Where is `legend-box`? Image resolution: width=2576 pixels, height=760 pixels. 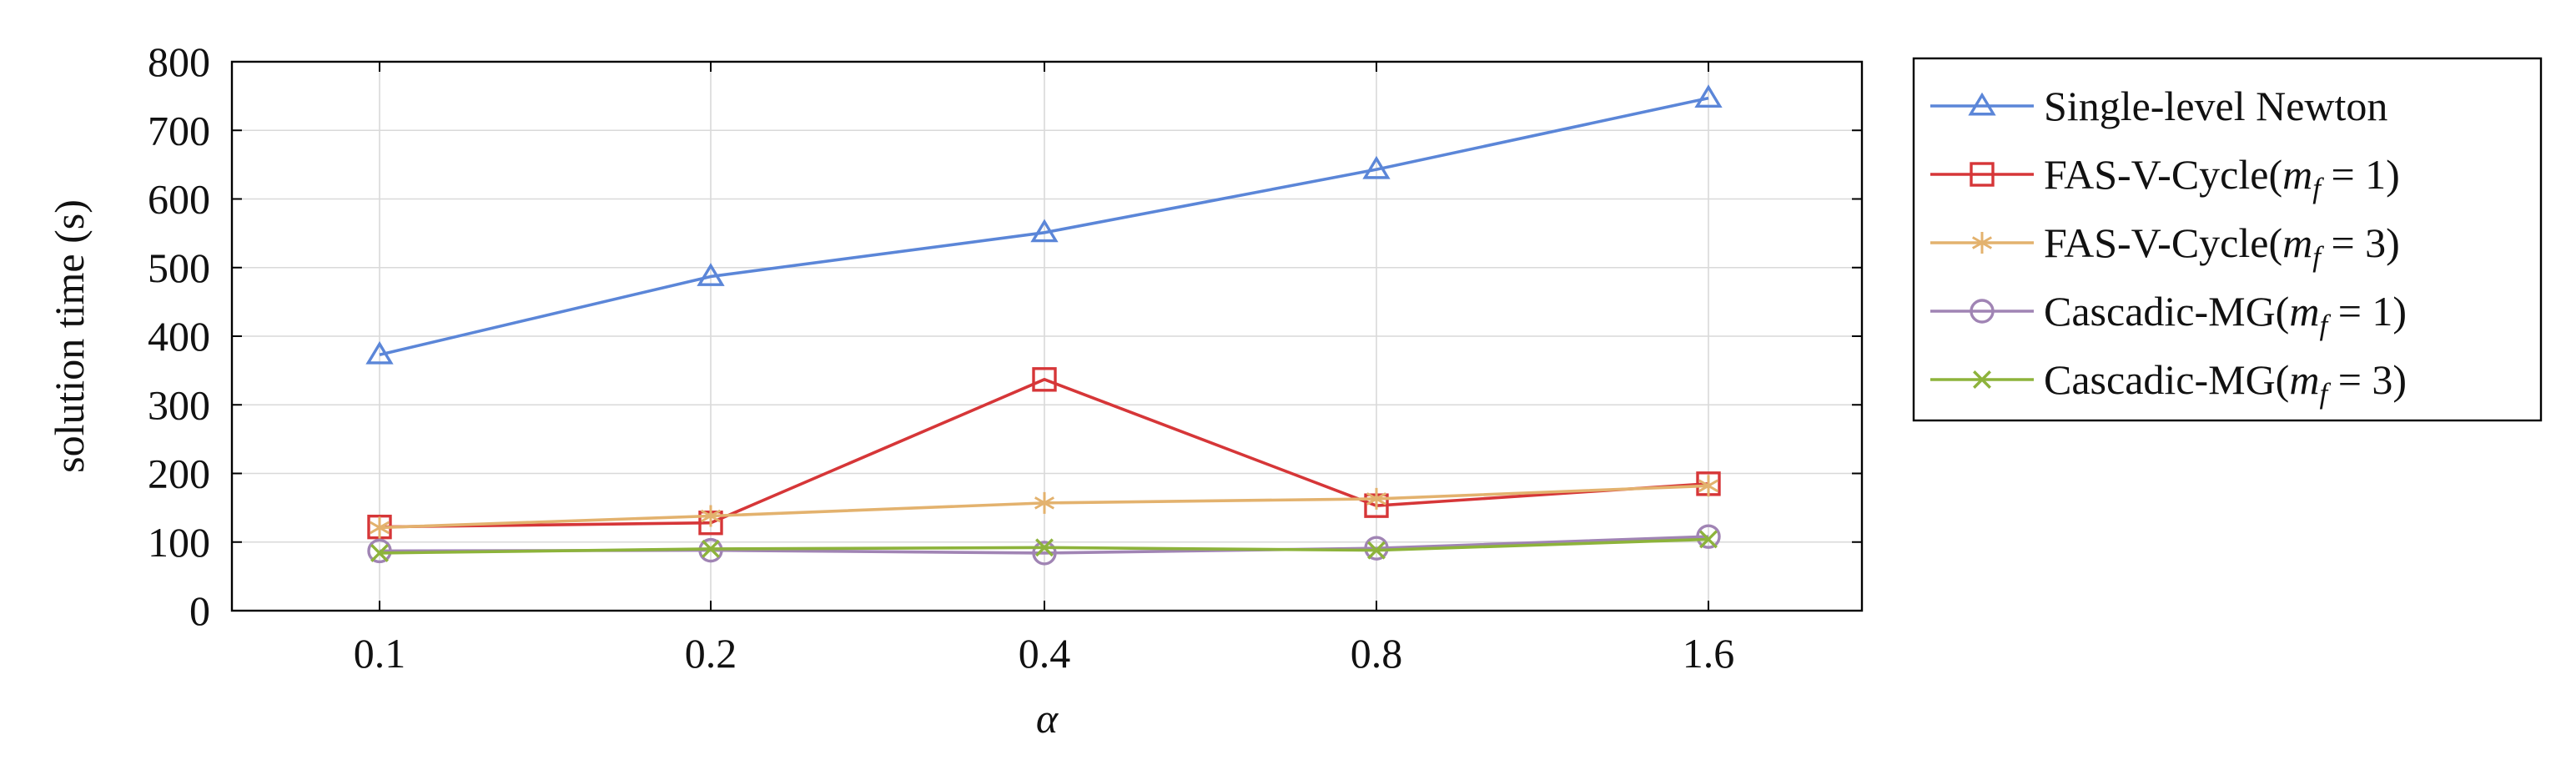
legend-box is located at coordinates (2227, 239).